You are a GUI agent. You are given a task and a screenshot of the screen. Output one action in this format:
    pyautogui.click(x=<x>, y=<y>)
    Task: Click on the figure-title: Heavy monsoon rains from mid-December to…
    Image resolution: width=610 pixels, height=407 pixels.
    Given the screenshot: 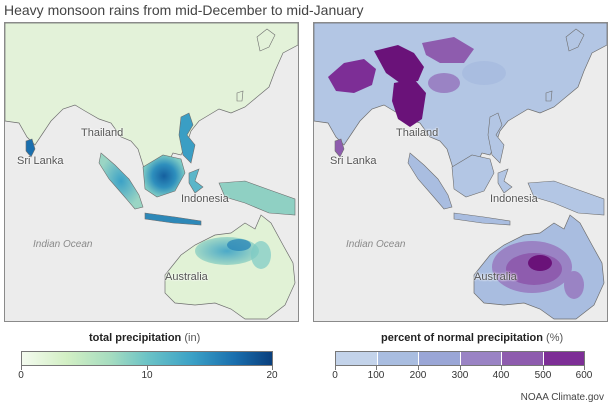 What is the action you would take?
    pyautogui.click(x=184, y=10)
    